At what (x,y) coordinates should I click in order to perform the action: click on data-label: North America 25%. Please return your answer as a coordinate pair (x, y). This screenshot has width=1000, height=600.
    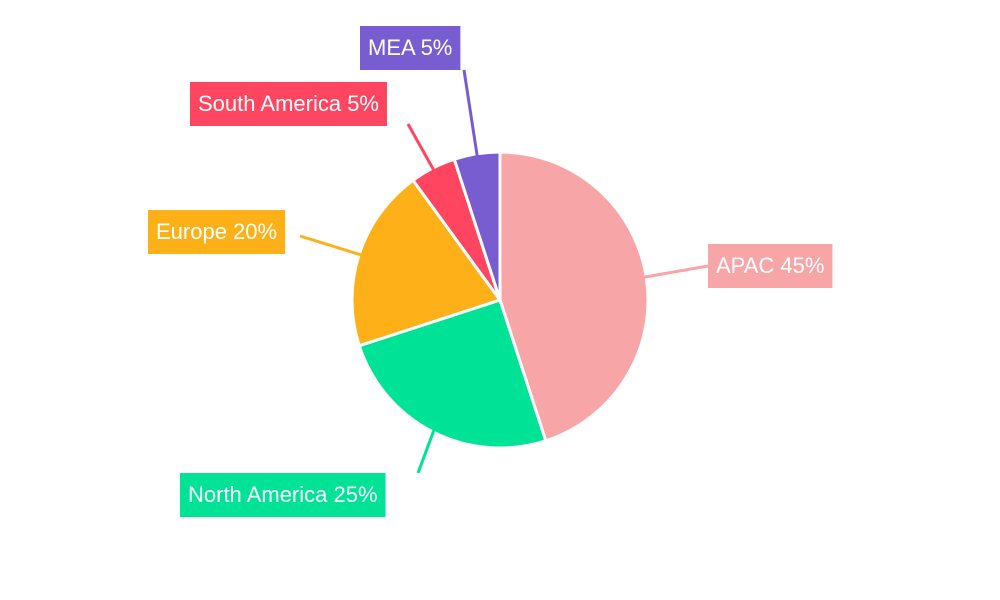
    Looking at the image, I should click on (283, 494).